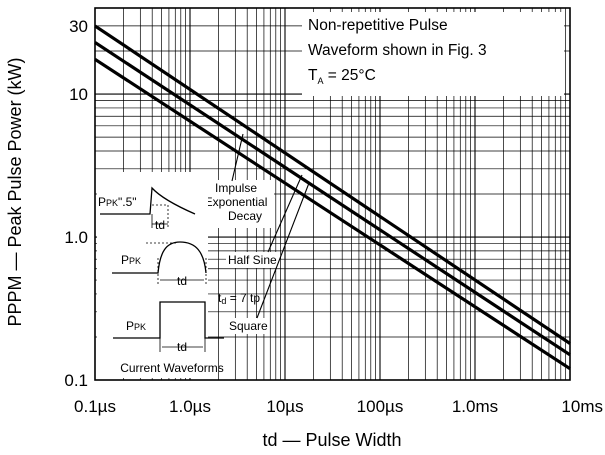 This screenshot has width=605, height=455. What do you see at coordinates (160, 225) in the screenshot?
I see `impulse-td-label: td` at bounding box center [160, 225].